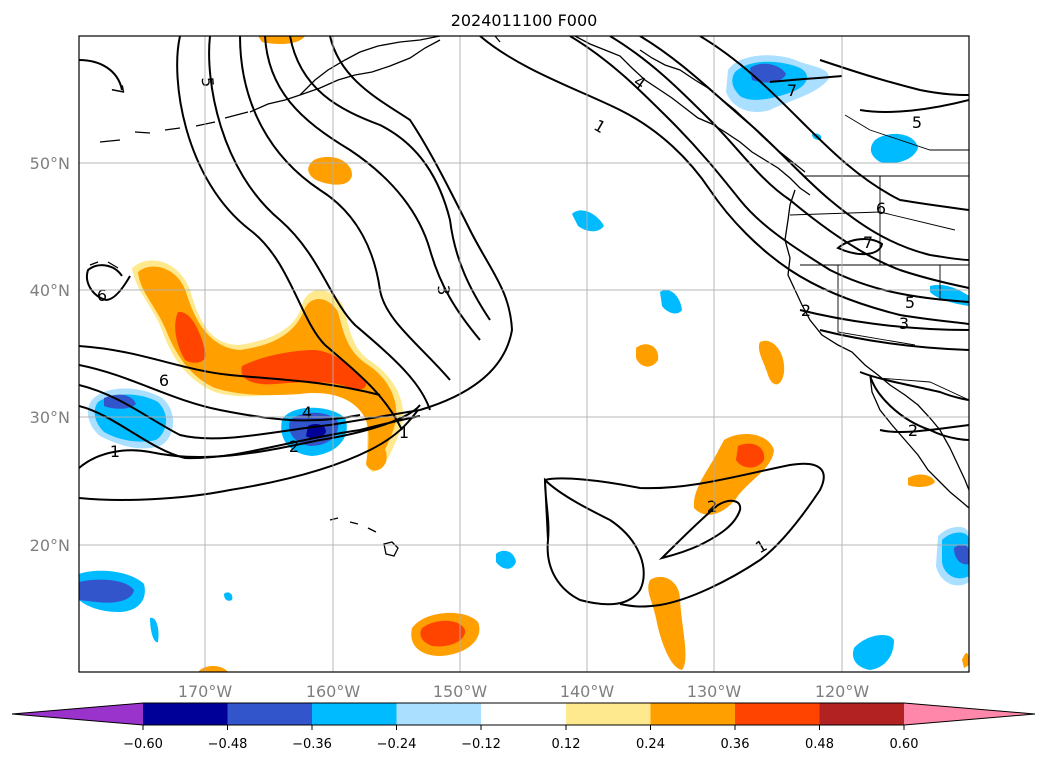 The width and height of the screenshot is (1047, 765). What do you see at coordinates (364, 537) in the screenshot?
I see `coastline-hawaii` at bounding box center [364, 537].